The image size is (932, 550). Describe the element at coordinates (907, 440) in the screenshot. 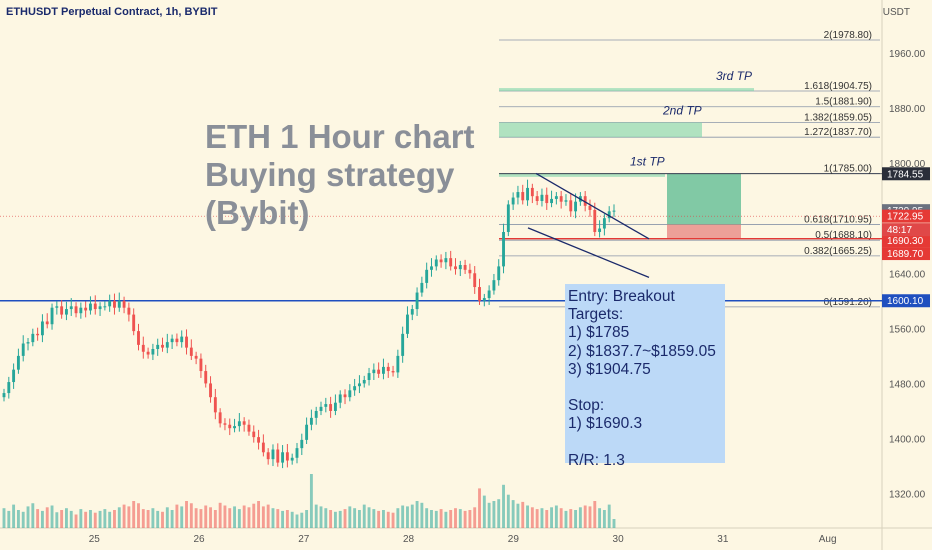

I see `y-tick-label: 1400.00` at that location.